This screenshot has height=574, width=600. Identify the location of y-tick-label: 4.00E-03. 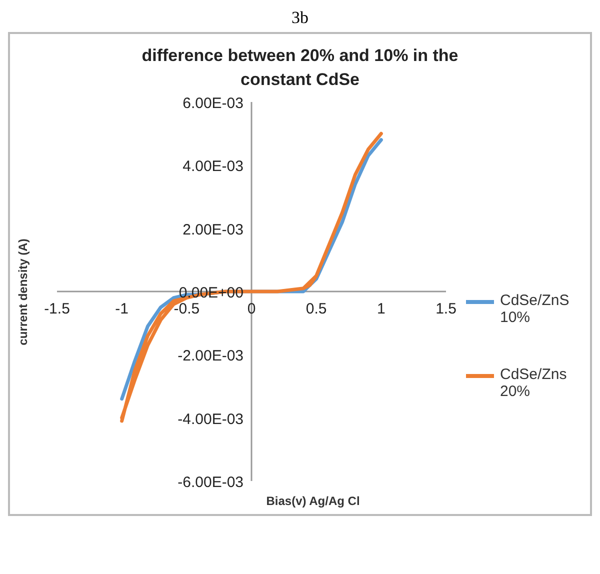
(213, 167).